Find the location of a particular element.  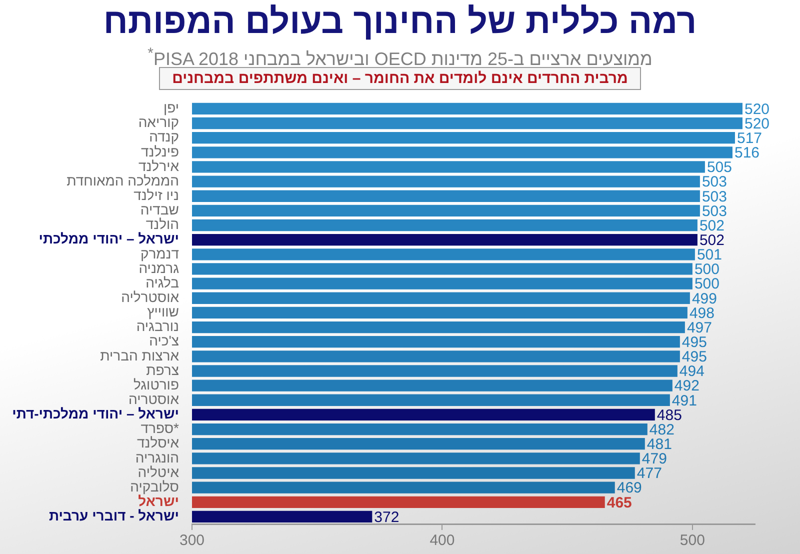

y-tick-label: צ'כיה is located at coordinates (164, 340).